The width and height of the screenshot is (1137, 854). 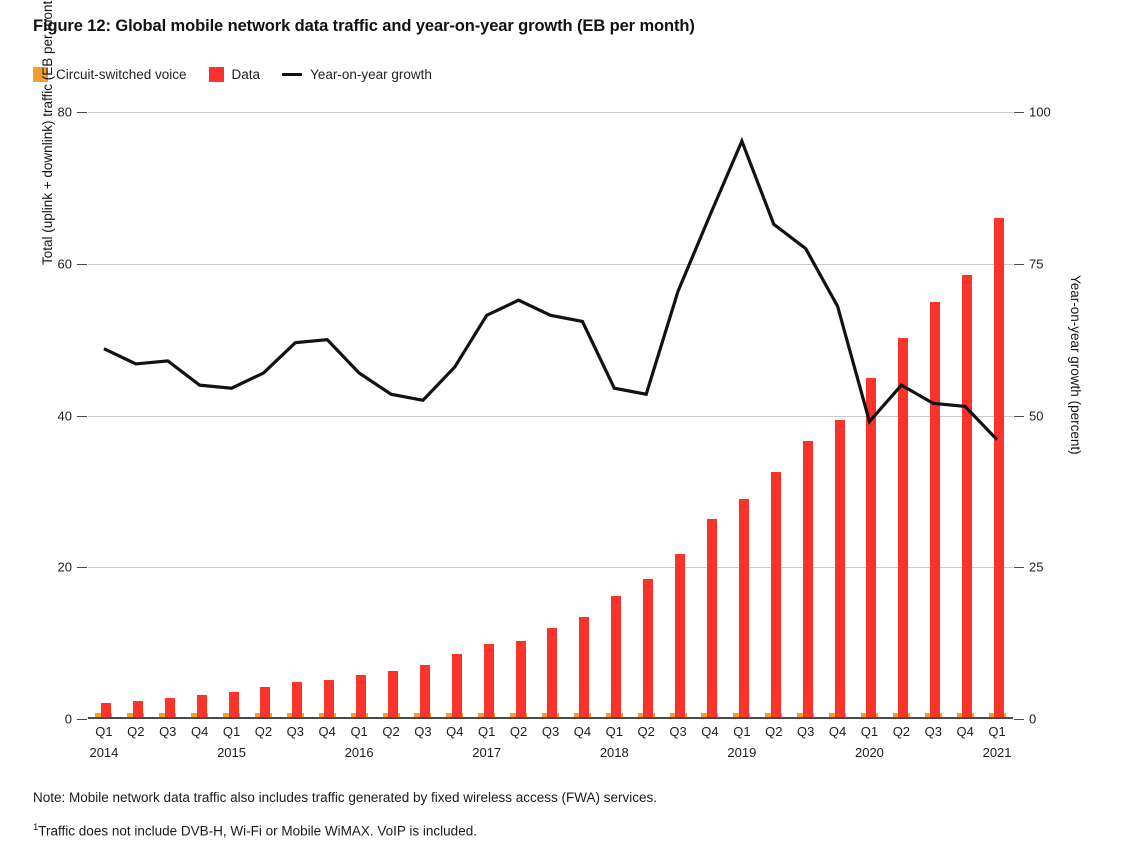 I want to click on y-axis-right-tick-label: 25, so click(x=1036, y=567).